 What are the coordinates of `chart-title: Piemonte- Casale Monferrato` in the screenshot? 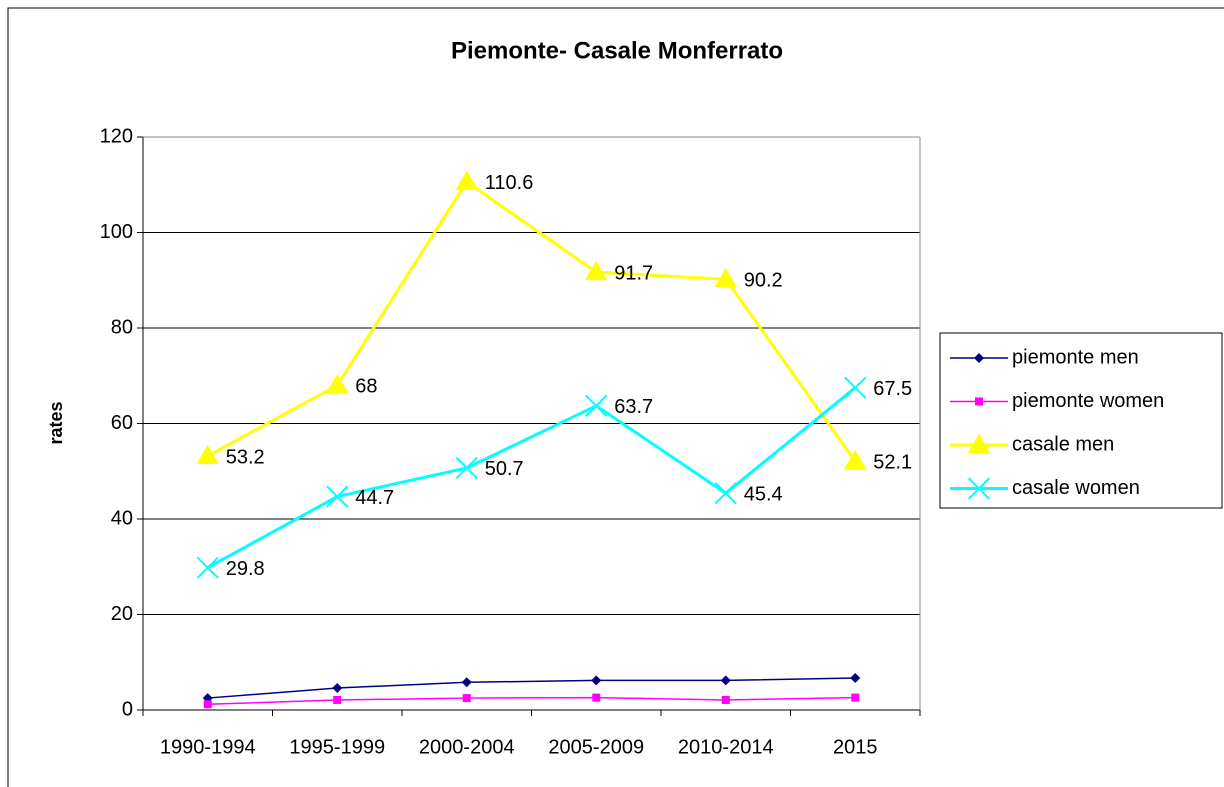 It's located at (617, 50).